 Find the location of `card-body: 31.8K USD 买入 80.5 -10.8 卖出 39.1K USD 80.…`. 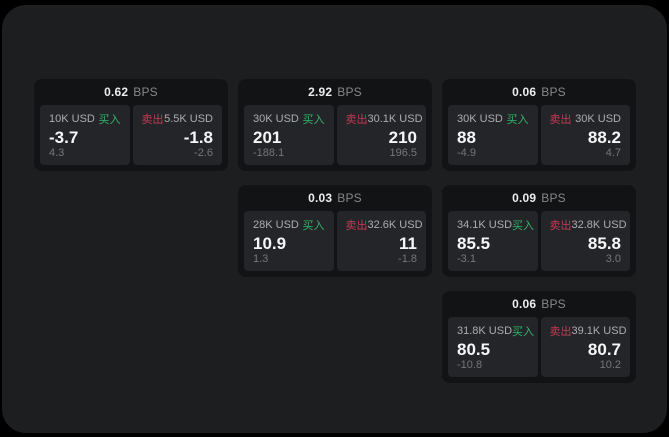

card-body: 31.8K USD 买入 80.5 -10.8 卖出 39.1K USD 80.… is located at coordinates (539, 350).